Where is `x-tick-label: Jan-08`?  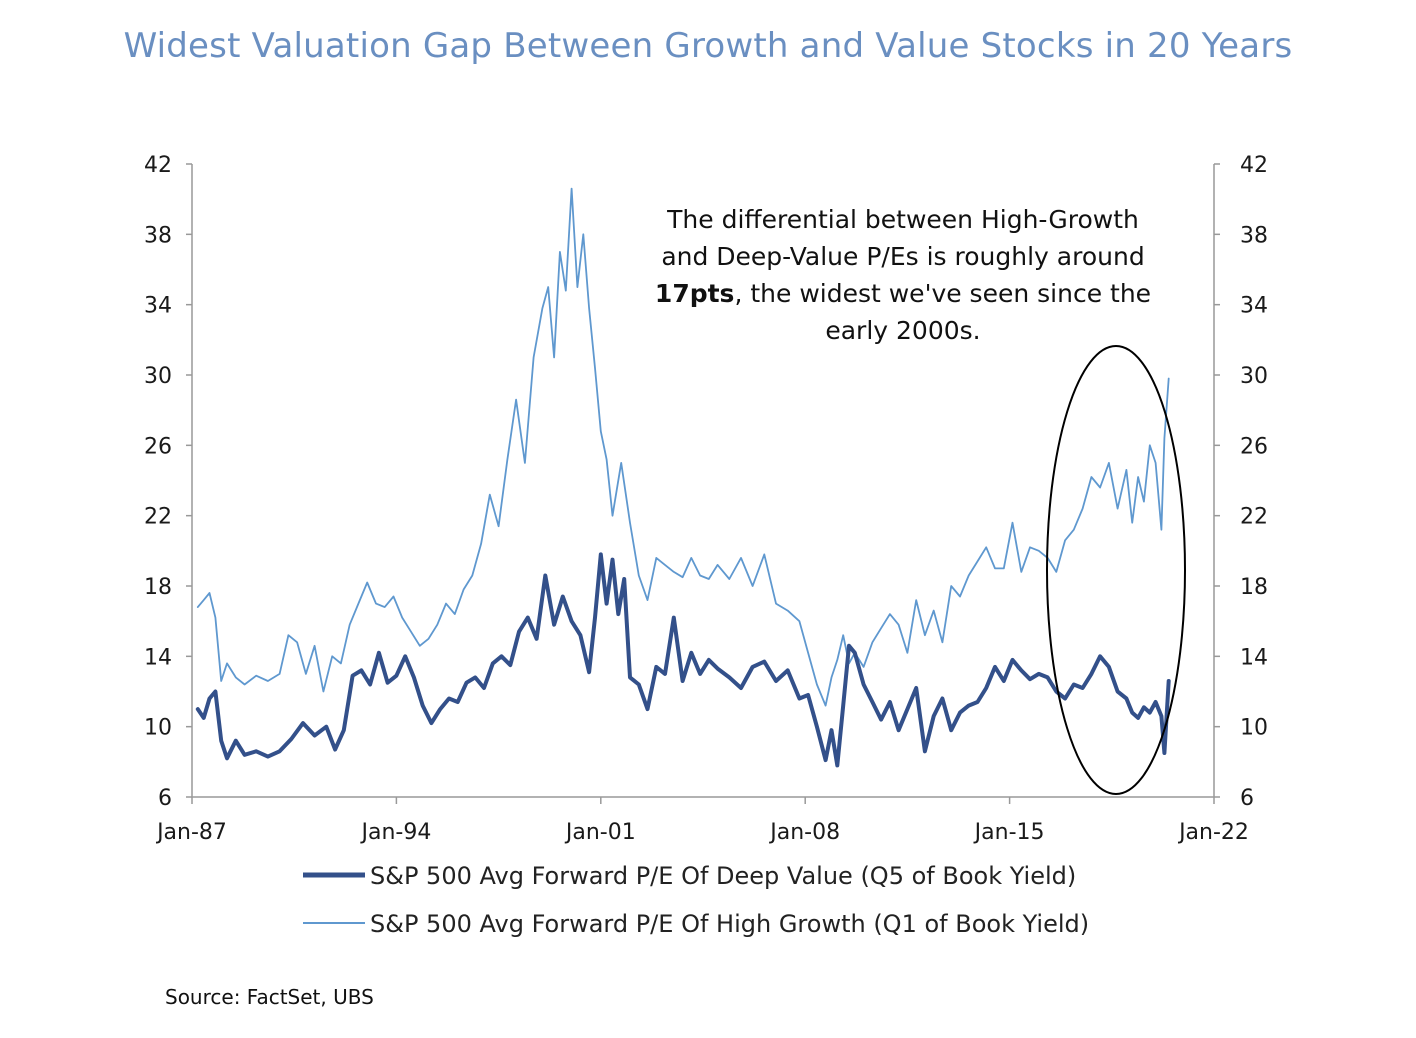
x-tick-label: Jan-08 is located at coordinates (804, 832).